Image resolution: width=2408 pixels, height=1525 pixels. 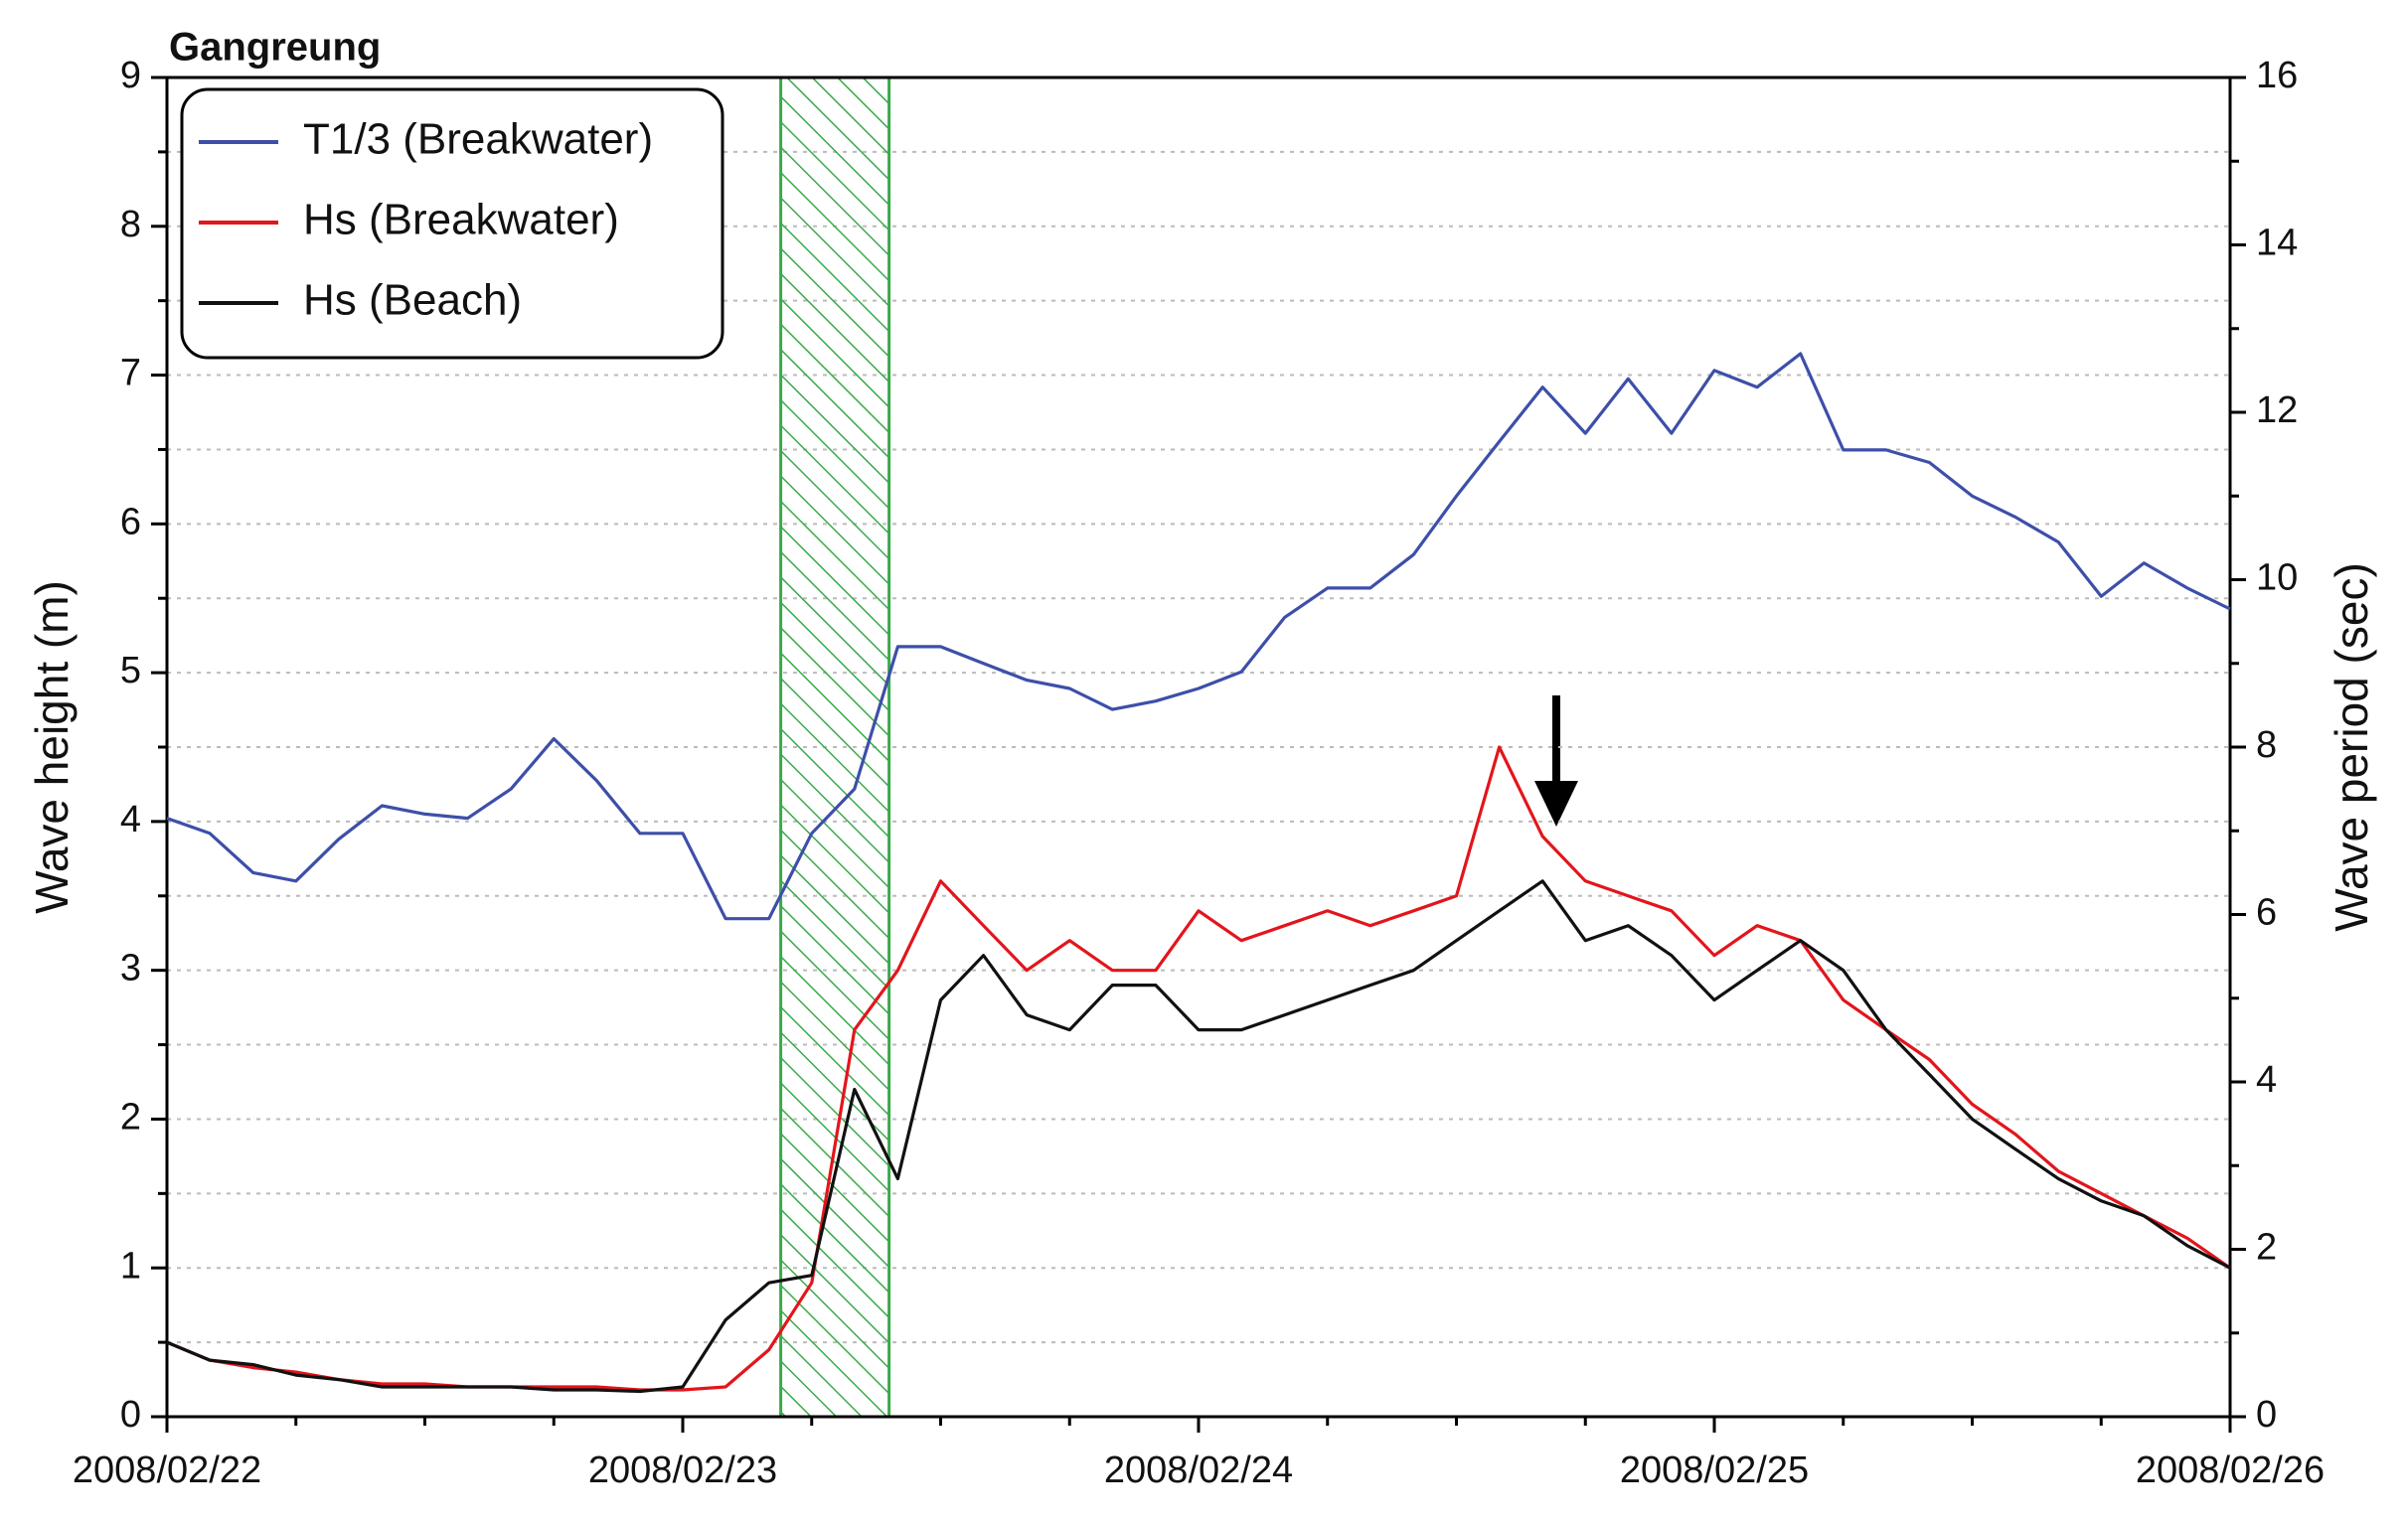 What do you see at coordinates (2277, 578) in the screenshot?
I see `y2-tick-label: 10` at bounding box center [2277, 578].